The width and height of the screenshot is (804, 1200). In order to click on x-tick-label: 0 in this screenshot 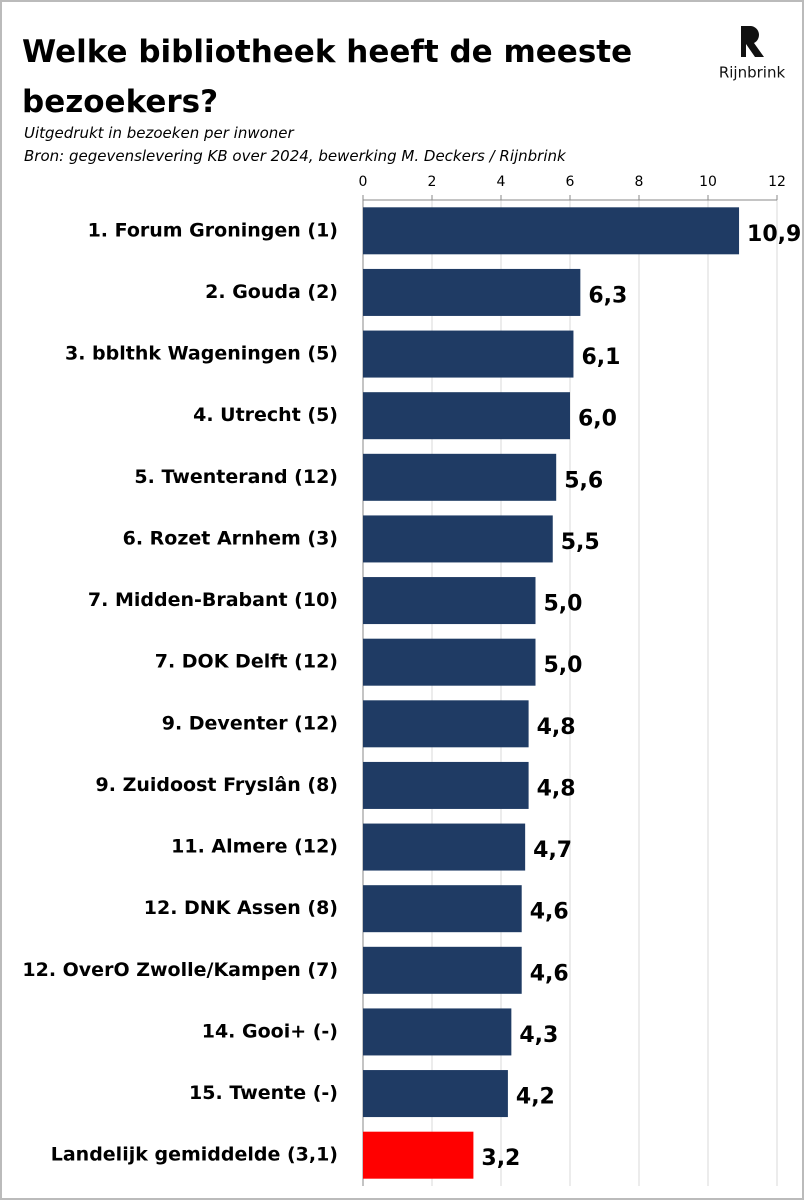, I will do `click(363, 182)`.